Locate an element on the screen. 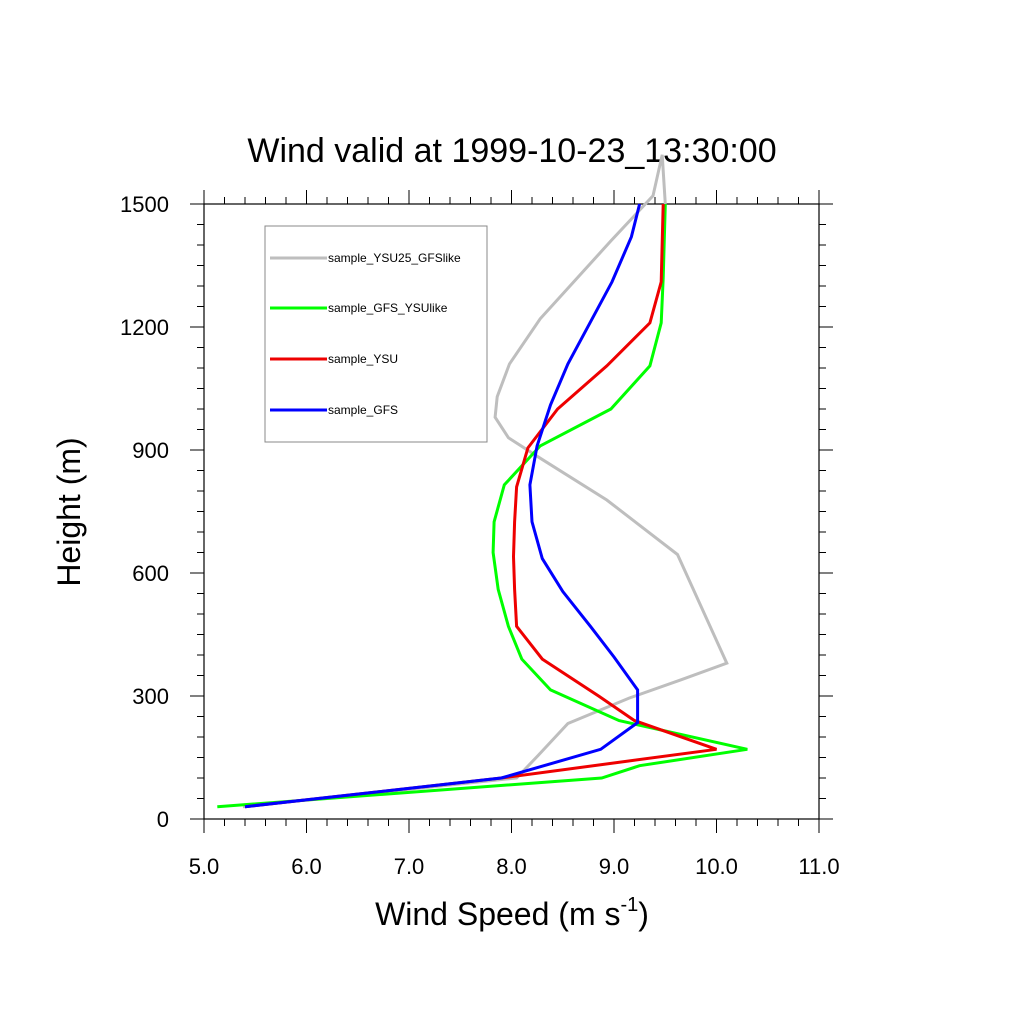 The height and width of the screenshot is (1024, 1024). x-tick-label: 6.0 is located at coordinates (306, 866).